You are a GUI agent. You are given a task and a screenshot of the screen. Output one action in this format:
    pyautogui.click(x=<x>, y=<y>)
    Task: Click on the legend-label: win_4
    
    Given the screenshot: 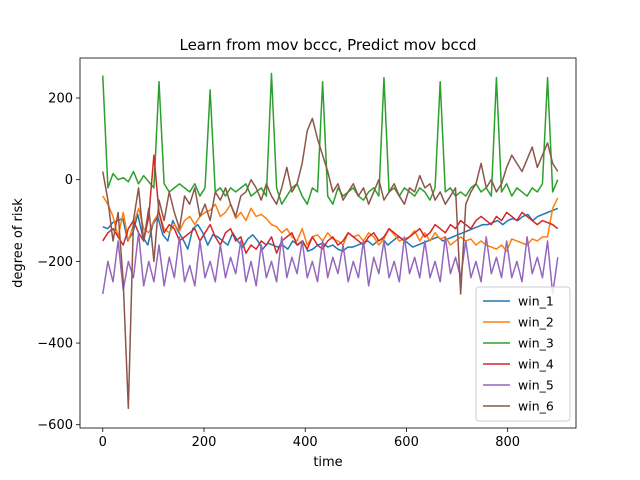 What is the action you would take?
    pyautogui.click(x=536, y=364)
    